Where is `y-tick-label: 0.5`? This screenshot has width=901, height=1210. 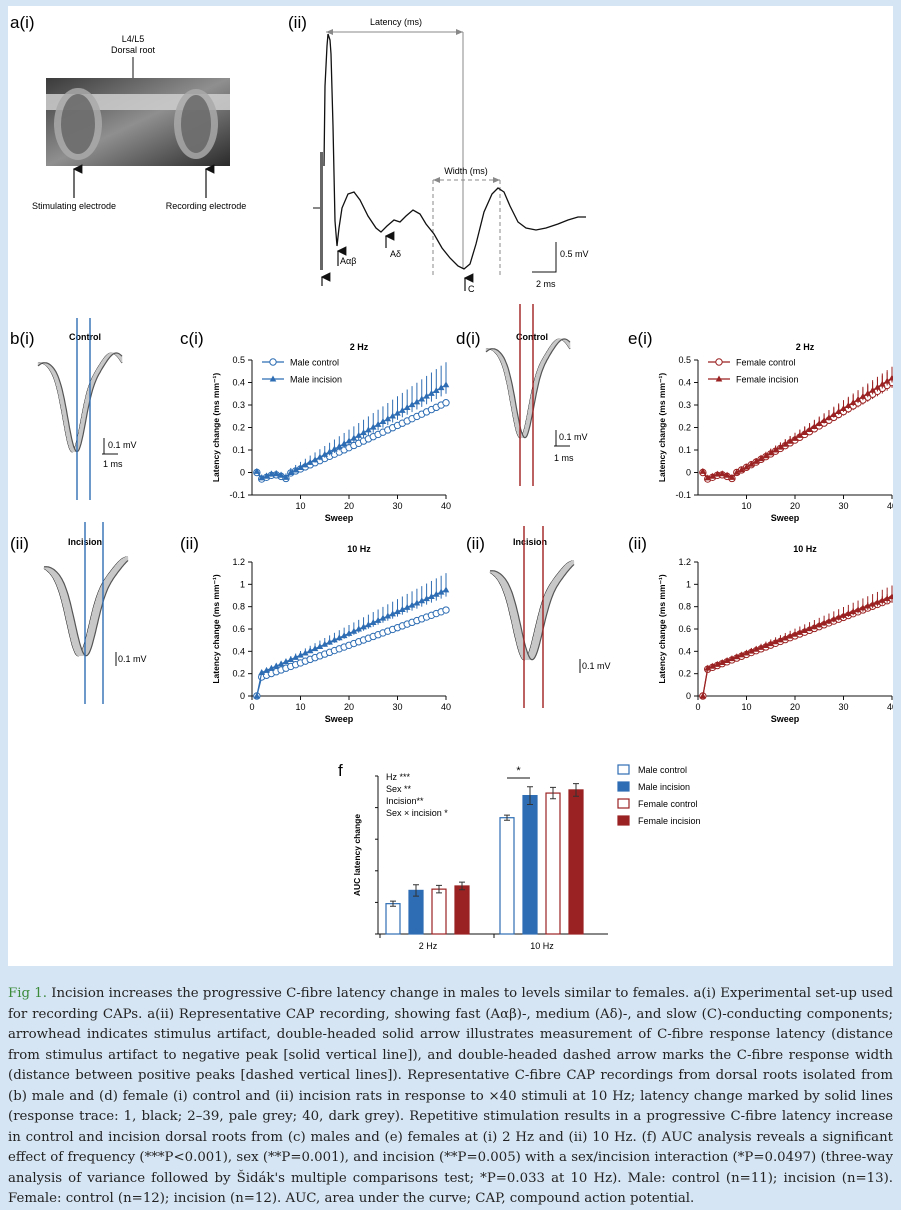
y-tick-label: 0.5 is located at coordinates (238, 360).